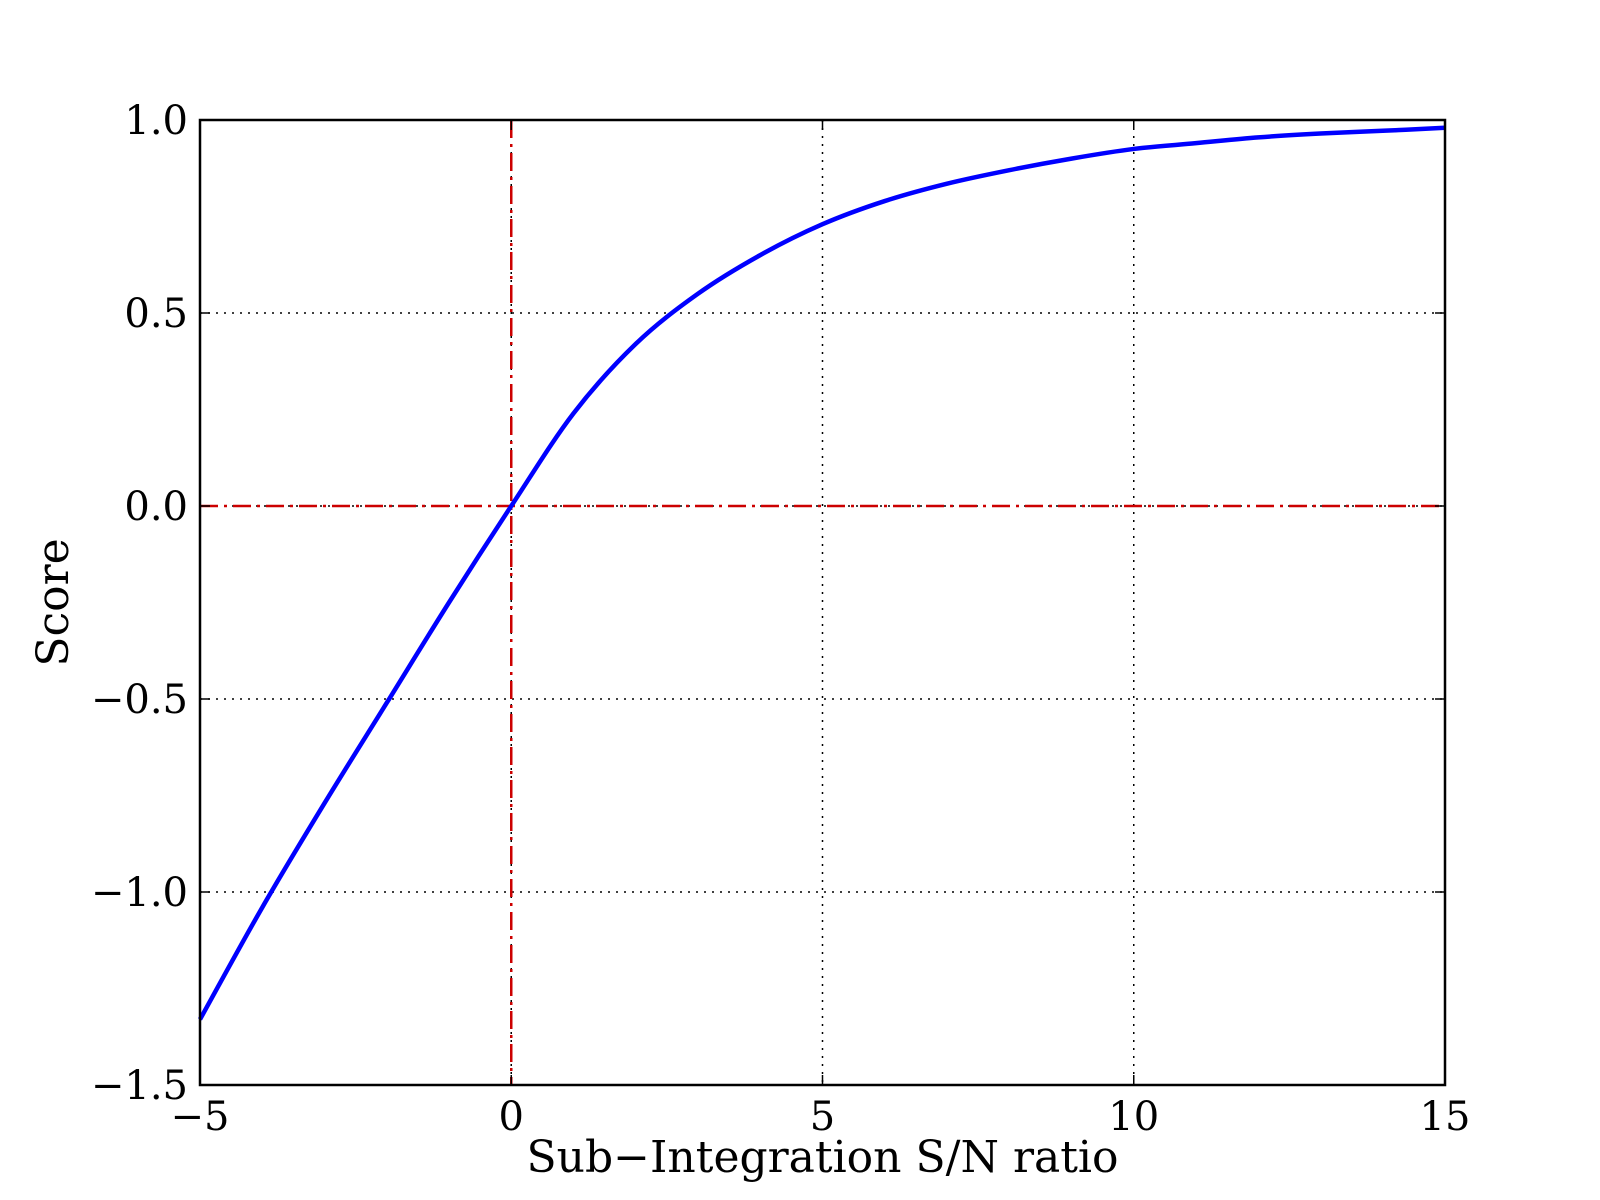 The image size is (1600, 1200). Describe the element at coordinates (156, 121) in the screenshot. I see `y-tick-label: 1.0` at that location.